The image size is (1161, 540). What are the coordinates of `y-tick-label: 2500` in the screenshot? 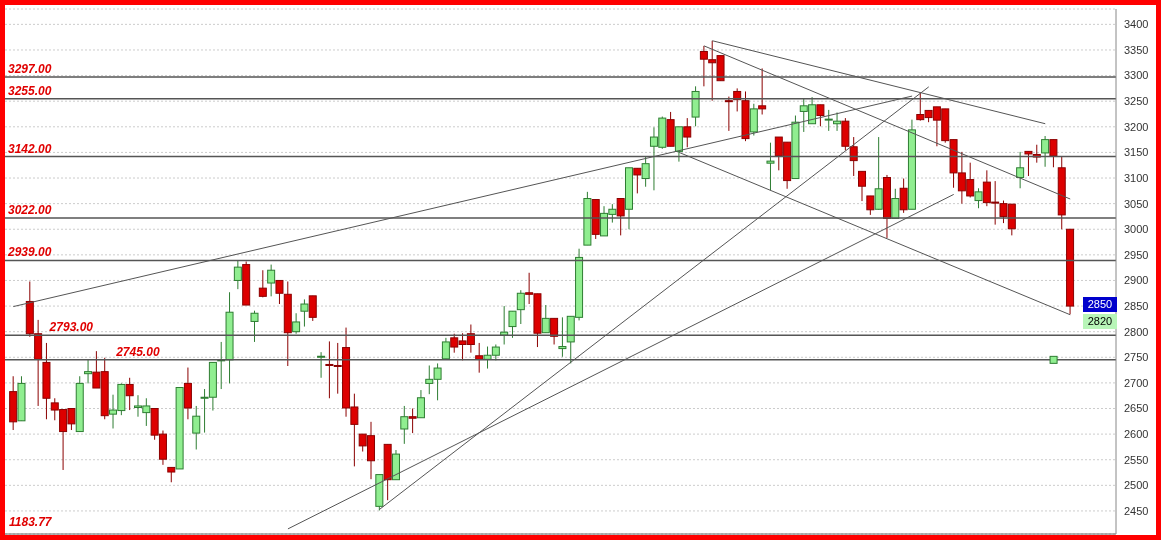 It's located at (1136, 485).